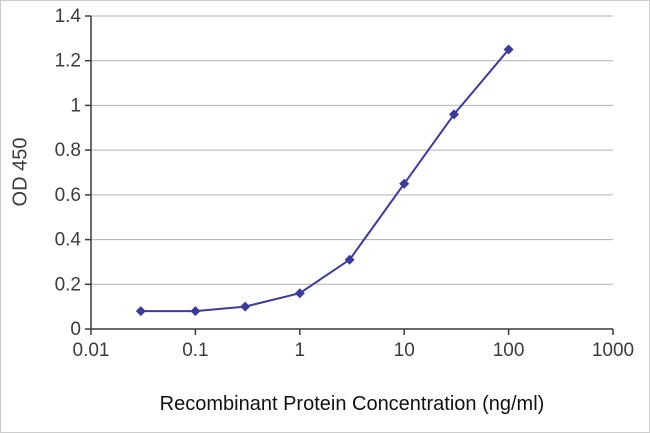 This screenshot has height=433, width=650. I want to click on svg-text: 0.4, so click(68, 240).